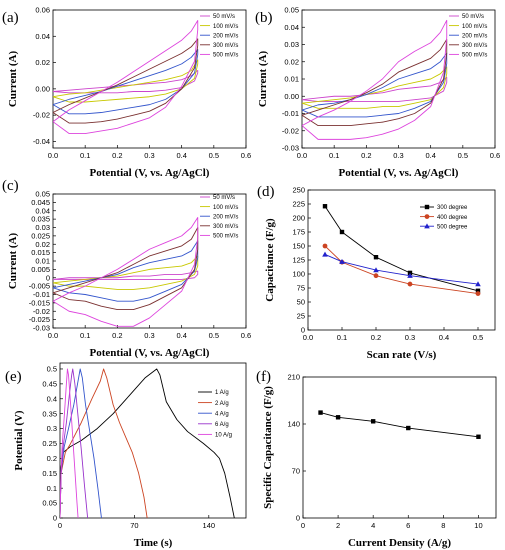 Image resolution: width=505 pixels, height=550 pixels. I want to click on y-tick-label: 225, so click(298, 204).